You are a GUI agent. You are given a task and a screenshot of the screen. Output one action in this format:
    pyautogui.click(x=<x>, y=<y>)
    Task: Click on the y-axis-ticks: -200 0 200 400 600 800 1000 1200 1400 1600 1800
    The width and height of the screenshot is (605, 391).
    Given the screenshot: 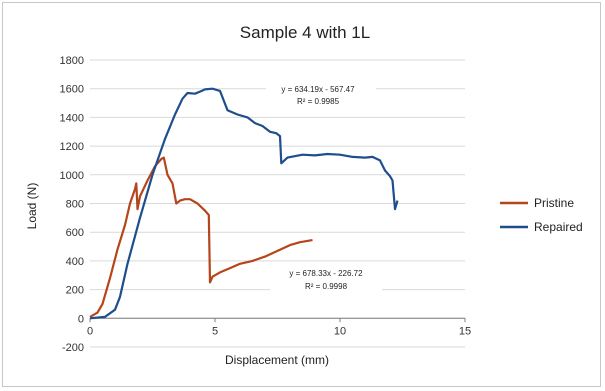 What is the action you would take?
    pyautogui.click(x=72, y=204)
    